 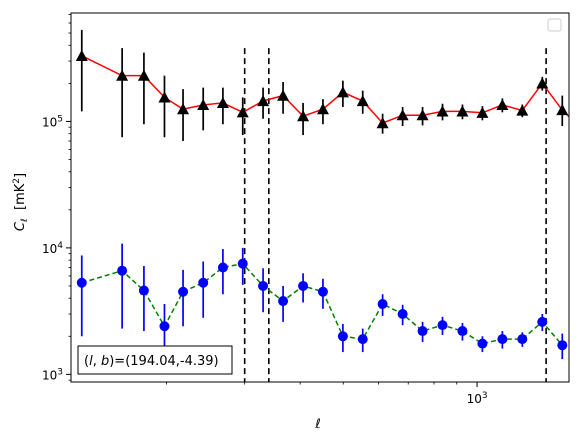 I want to click on y-axis-label-space, so click(x=20, y=214).